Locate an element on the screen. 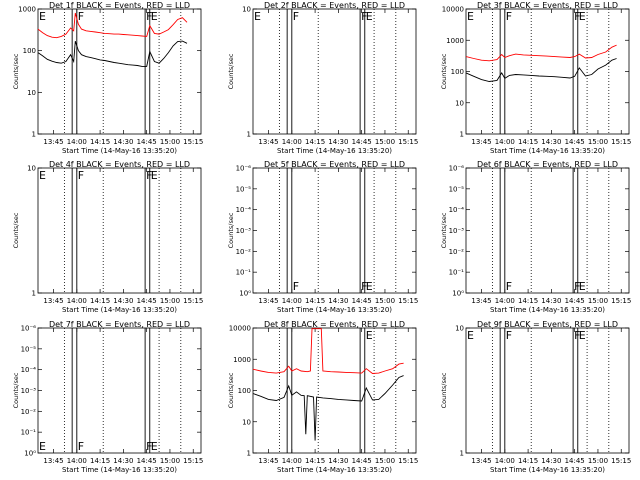 Image resolution: width=640 pixels, height=480 pixels. panel-title: Det 3f BLACK = Events, RED = LLD is located at coordinates (547, 5).